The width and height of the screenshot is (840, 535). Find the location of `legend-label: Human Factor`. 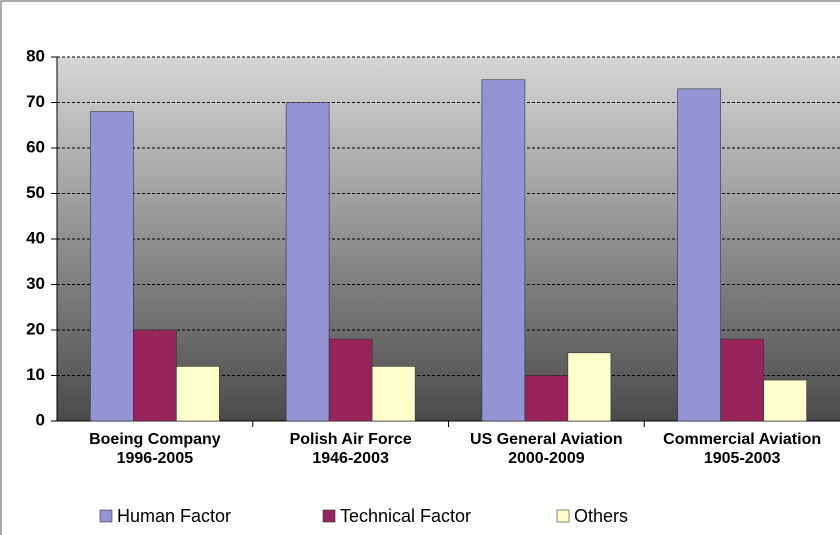

legend-label: Human Factor is located at coordinates (174, 516).